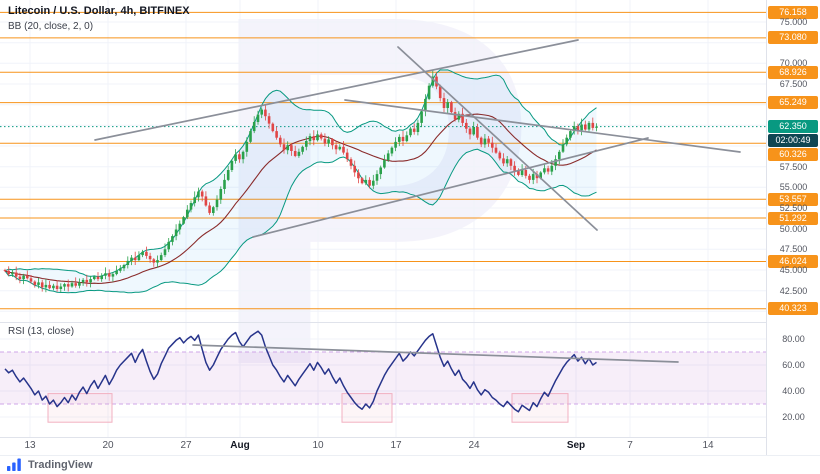 This screenshot has width=820, height=474. Describe the element at coordinates (708, 445) in the screenshot. I see `time-axis-label: 14` at that location.